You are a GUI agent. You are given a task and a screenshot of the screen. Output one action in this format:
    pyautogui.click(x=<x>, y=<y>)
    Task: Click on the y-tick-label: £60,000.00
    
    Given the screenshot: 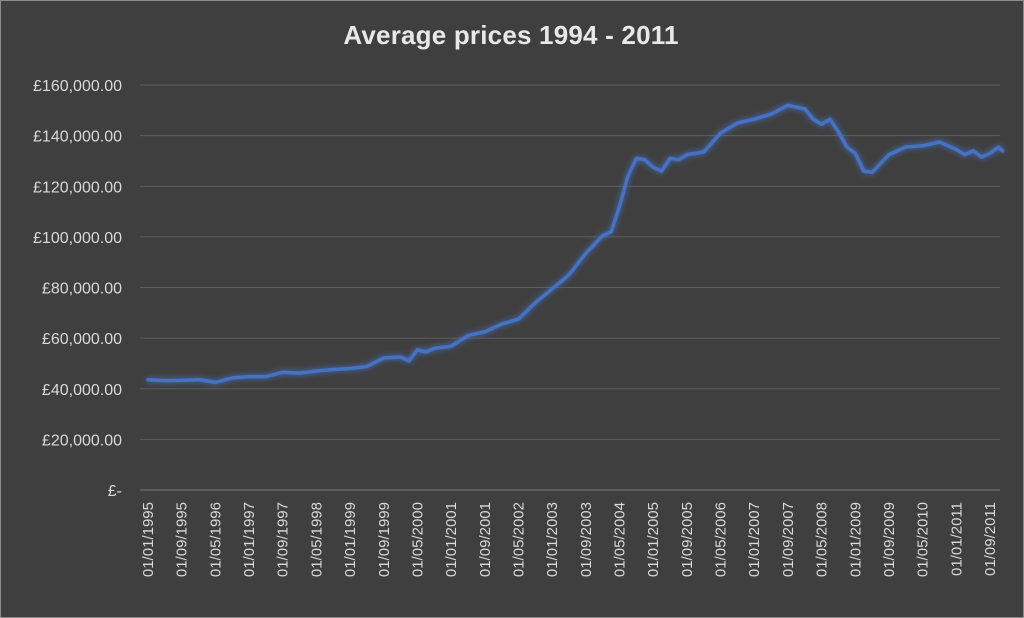 What is the action you would take?
    pyautogui.click(x=82, y=339)
    